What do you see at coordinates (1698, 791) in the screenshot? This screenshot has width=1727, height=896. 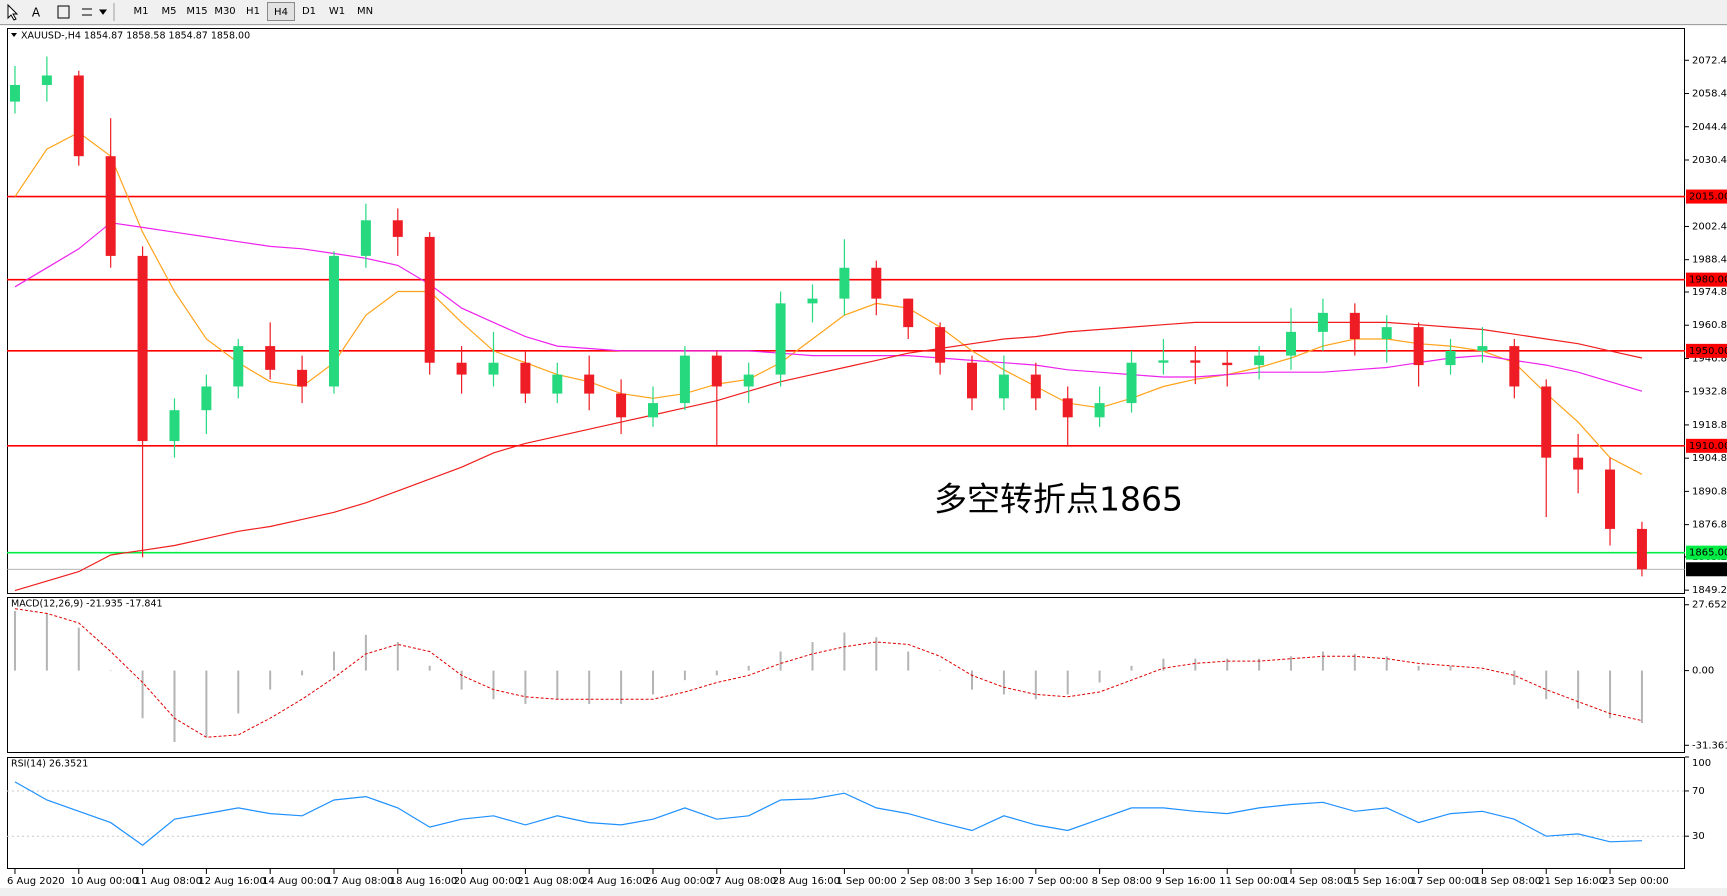 I see `y-tick-label: 70` at bounding box center [1698, 791].